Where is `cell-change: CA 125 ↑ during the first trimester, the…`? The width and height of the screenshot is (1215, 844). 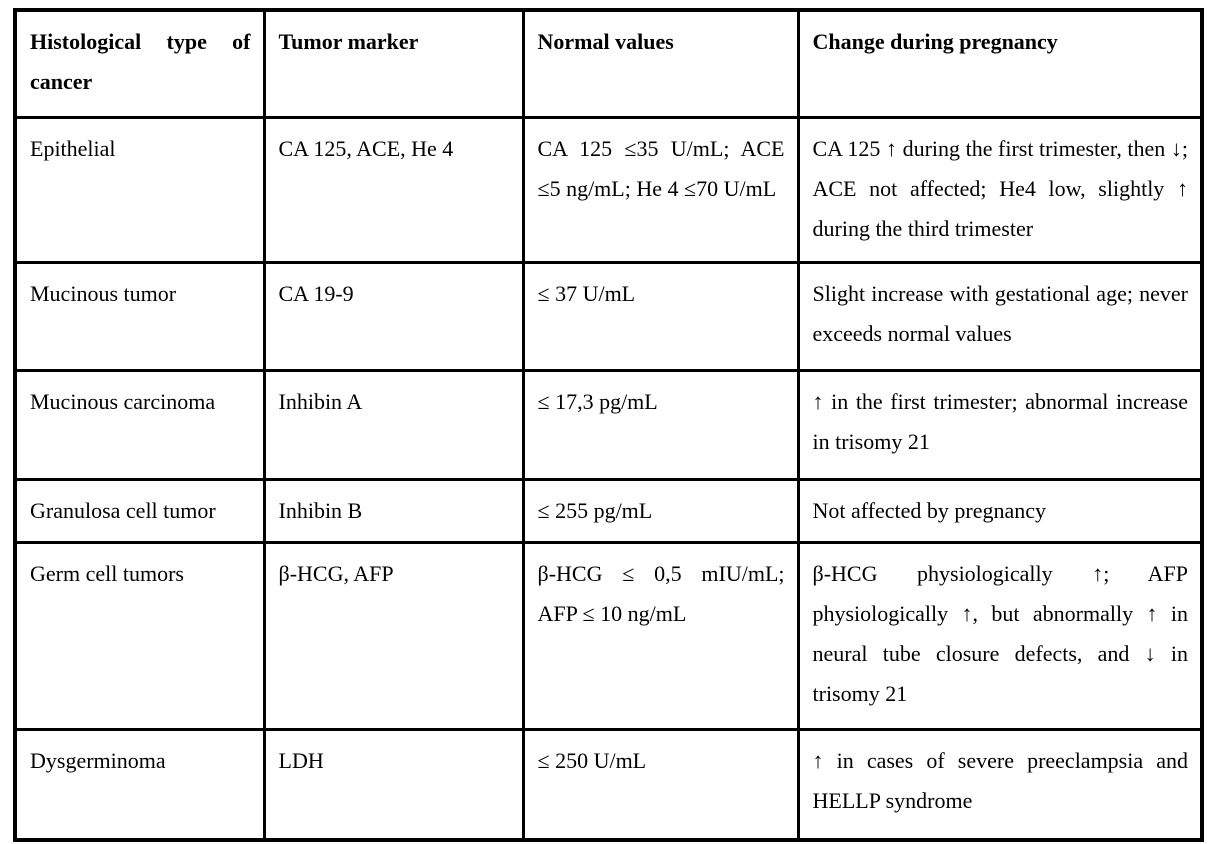 cell-change: CA 125 ↑ during the first trimester, the… is located at coordinates (1000, 189).